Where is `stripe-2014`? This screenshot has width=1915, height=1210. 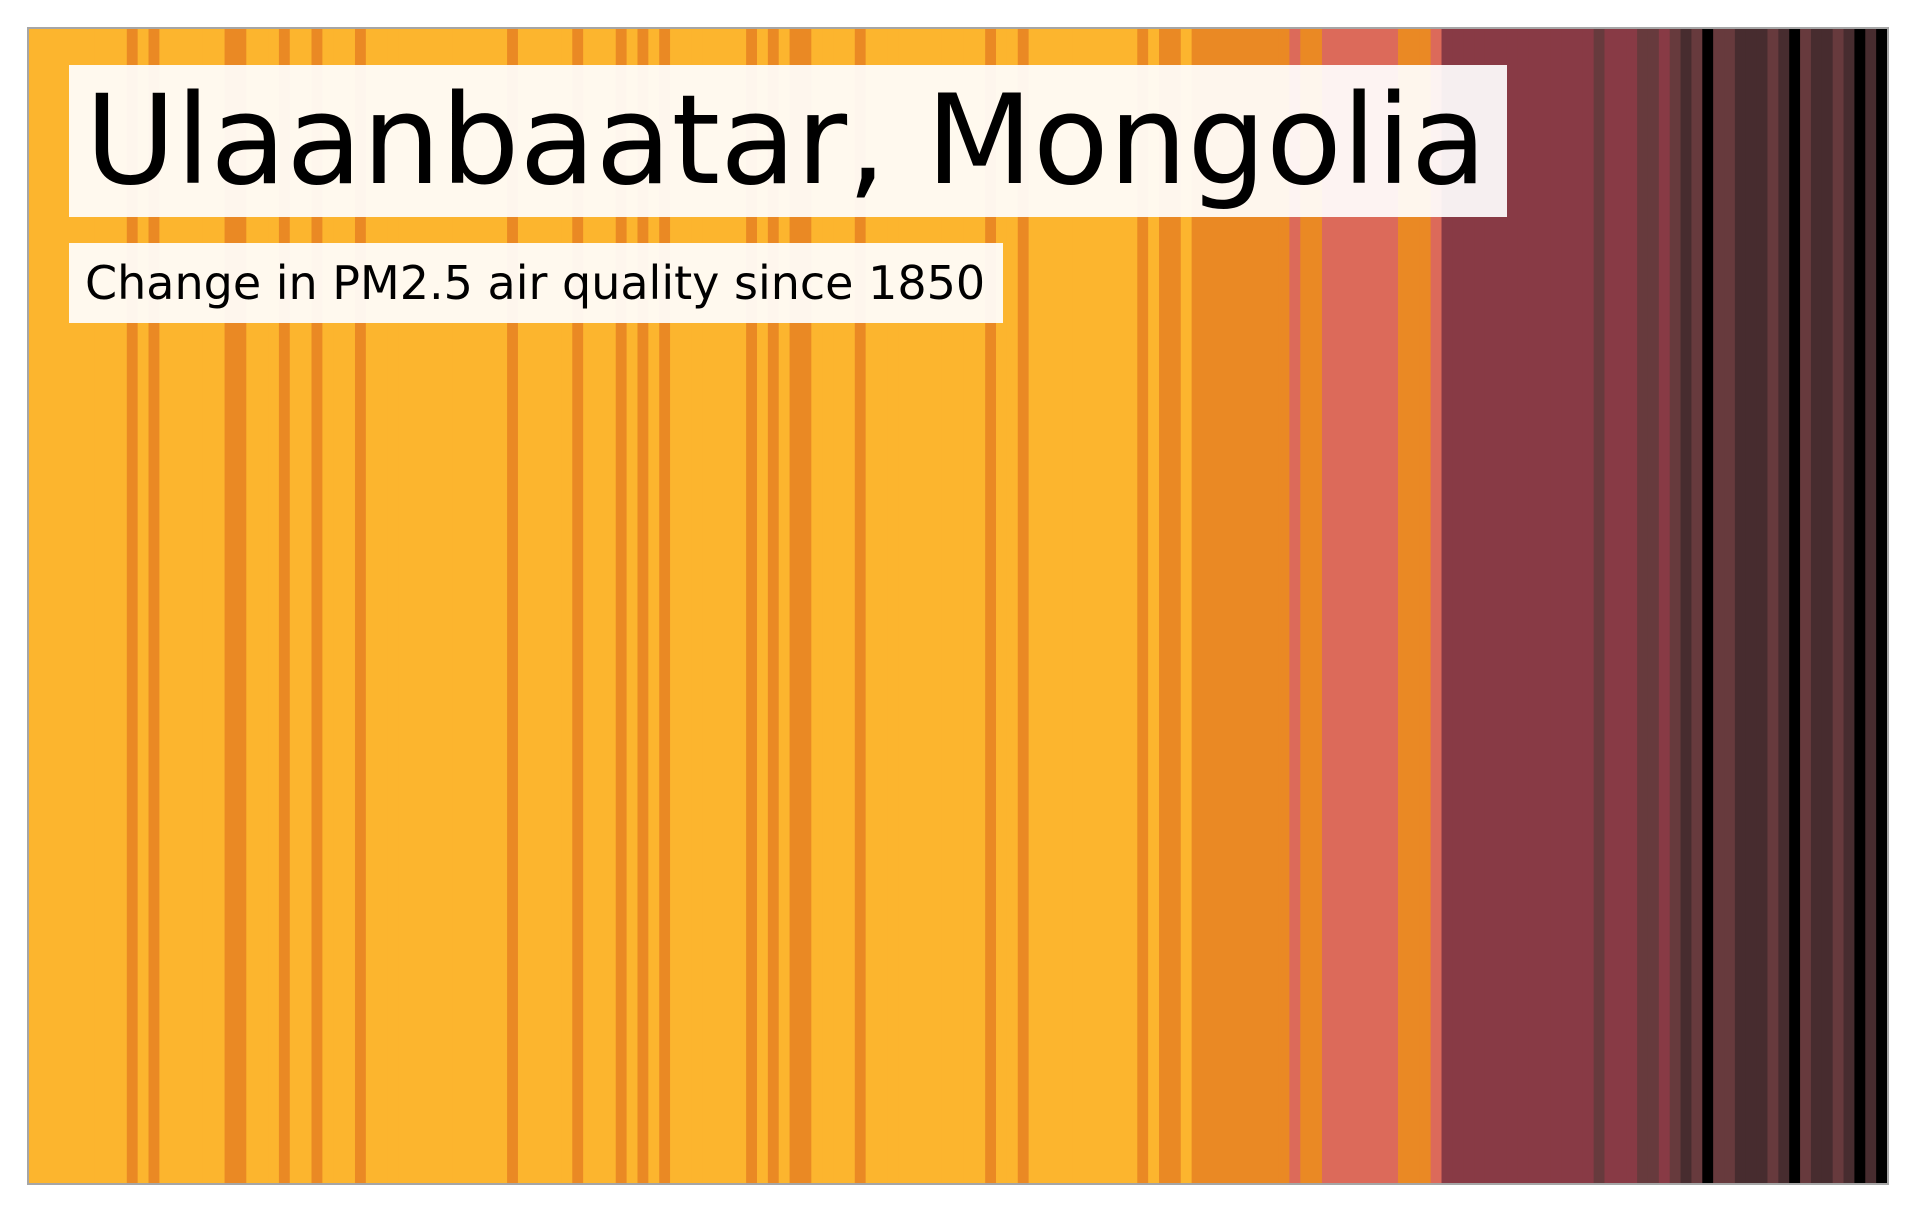 stripe-2014 is located at coordinates (1816, 606).